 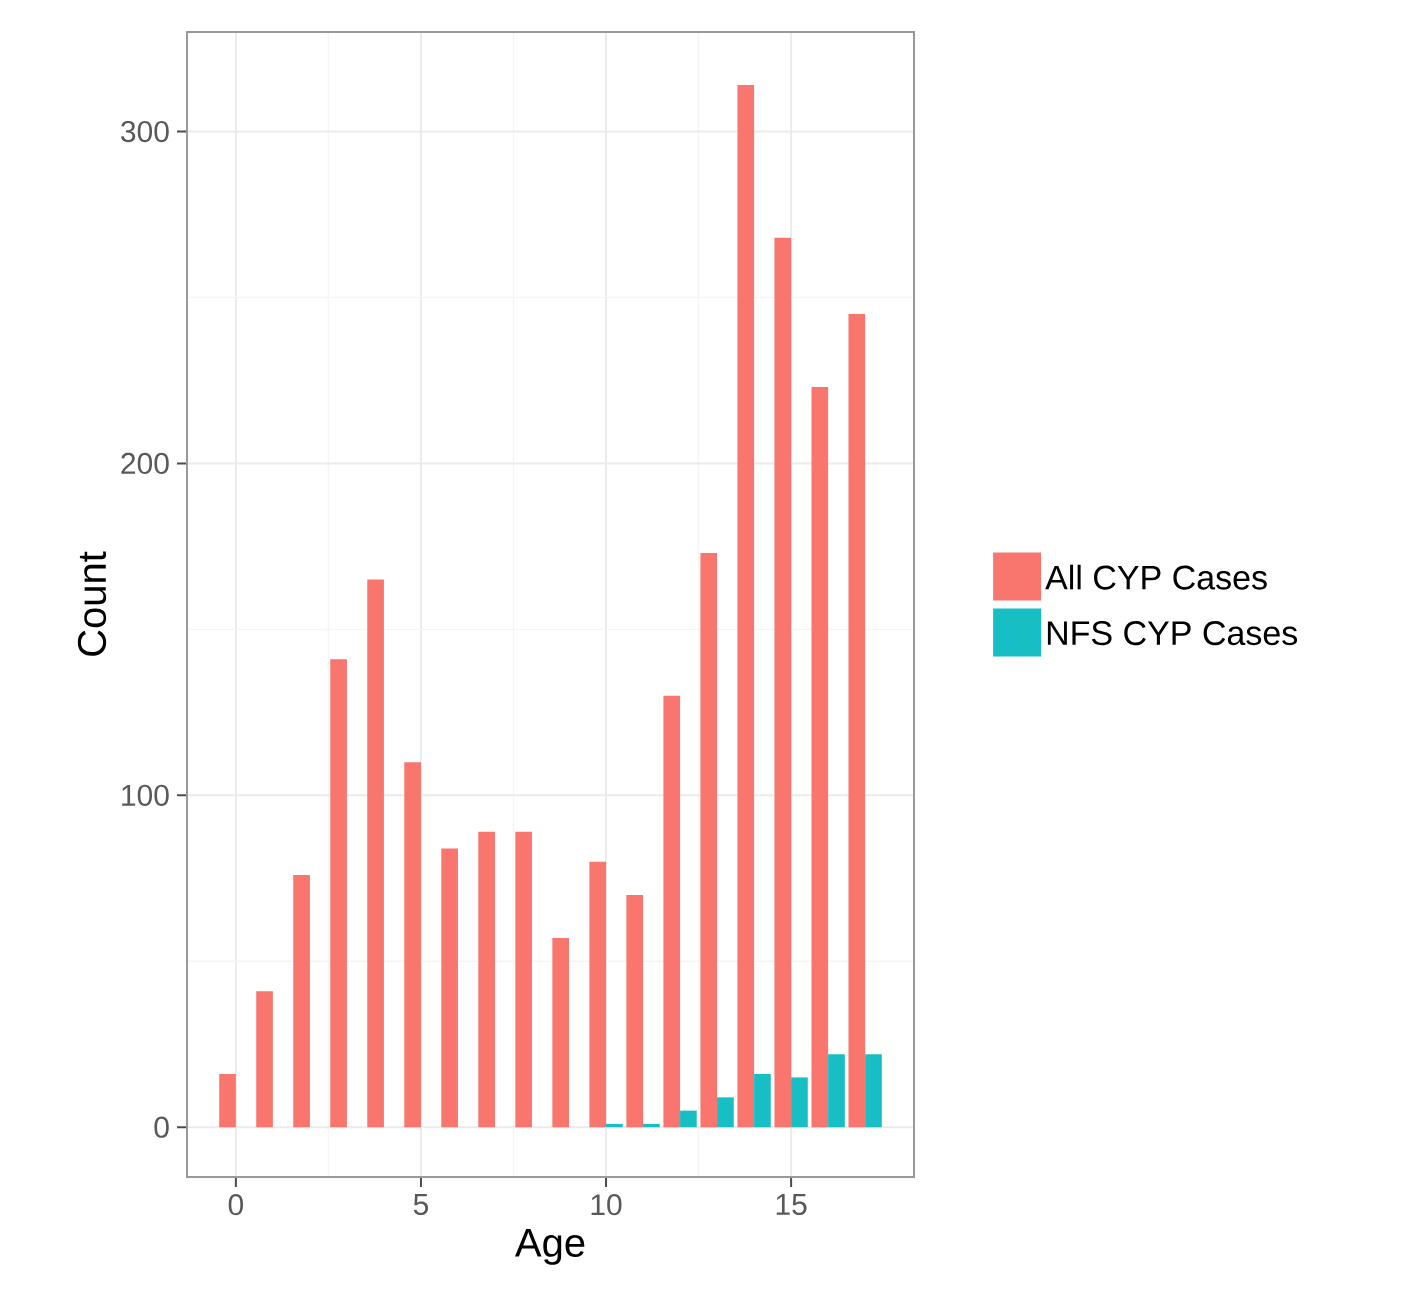 What do you see at coordinates (161, 1127) in the screenshot?
I see `y-tick-label: 0` at bounding box center [161, 1127].